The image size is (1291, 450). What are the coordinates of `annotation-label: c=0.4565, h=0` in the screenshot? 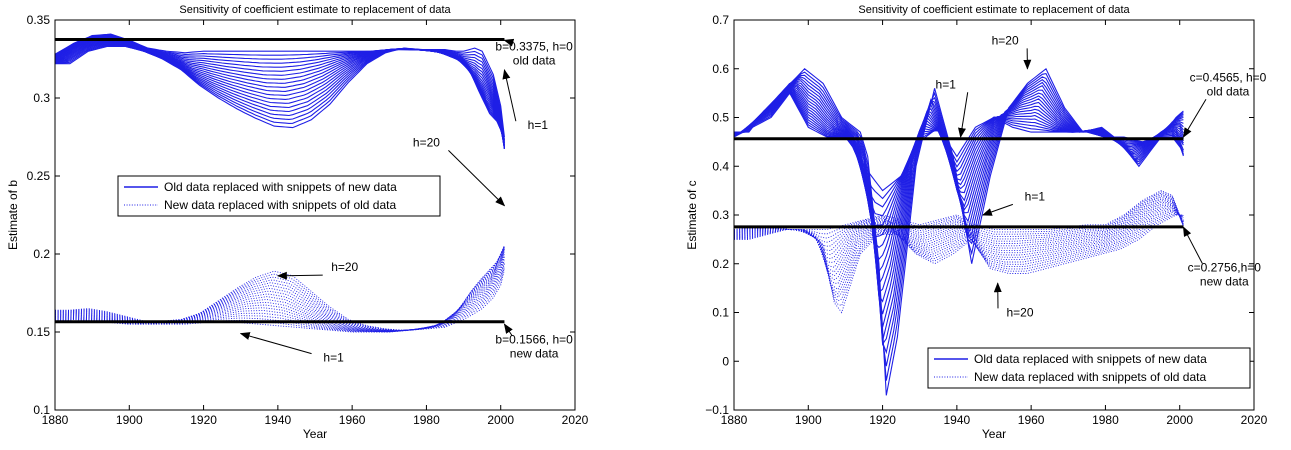 It's located at (1228, 77).